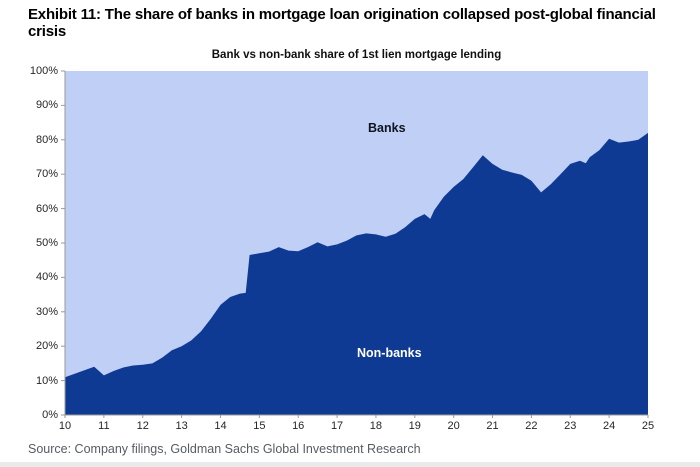 This screenshot has width=700, height=467. I want to click on y-axis-tick-label: 10%, so click(46, 380).